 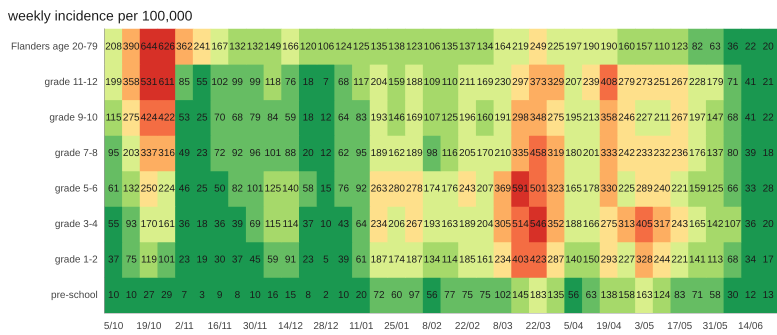 What do you see at coordinates (627, 153) in the screenshot?
I see `data-label: 242` at bounding box center [627, 153].